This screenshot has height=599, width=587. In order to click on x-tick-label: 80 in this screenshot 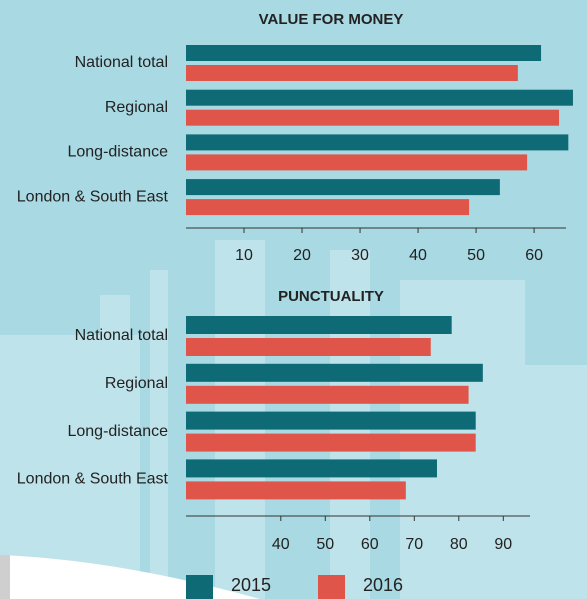, I will do `click(459, 544)`.